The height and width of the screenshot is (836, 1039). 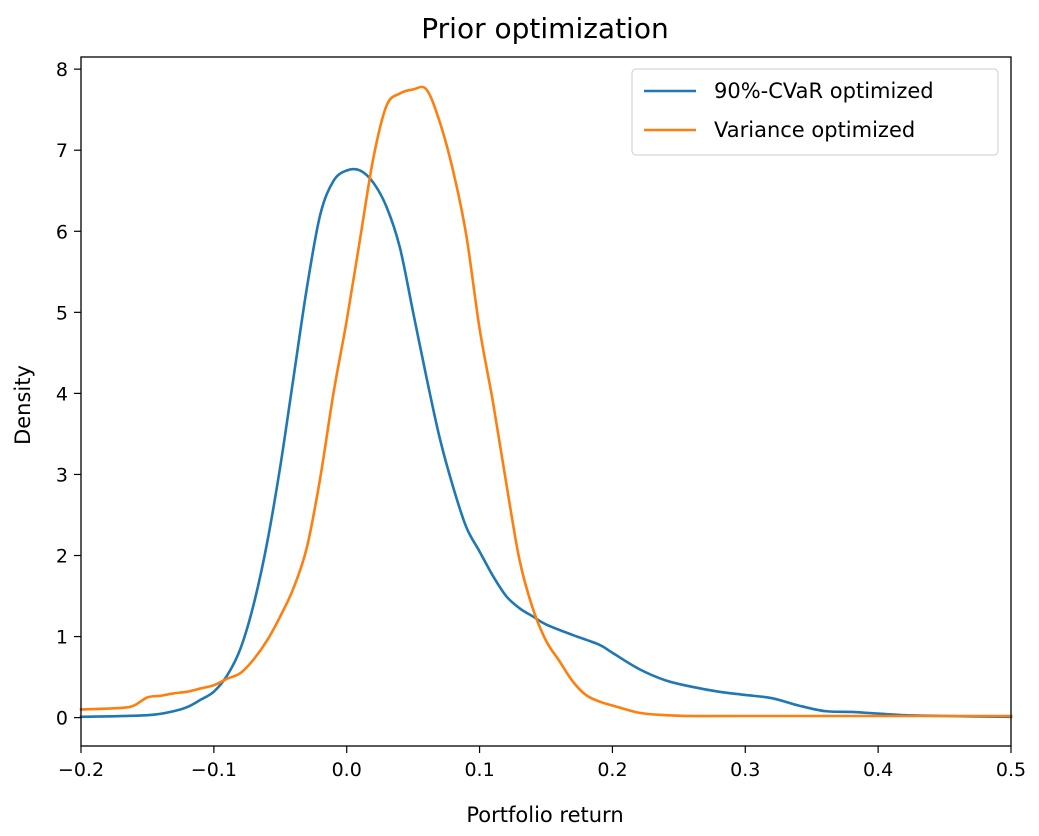 I want to click on legend-label-2: Variance optimized, so click(x=814, y=130).